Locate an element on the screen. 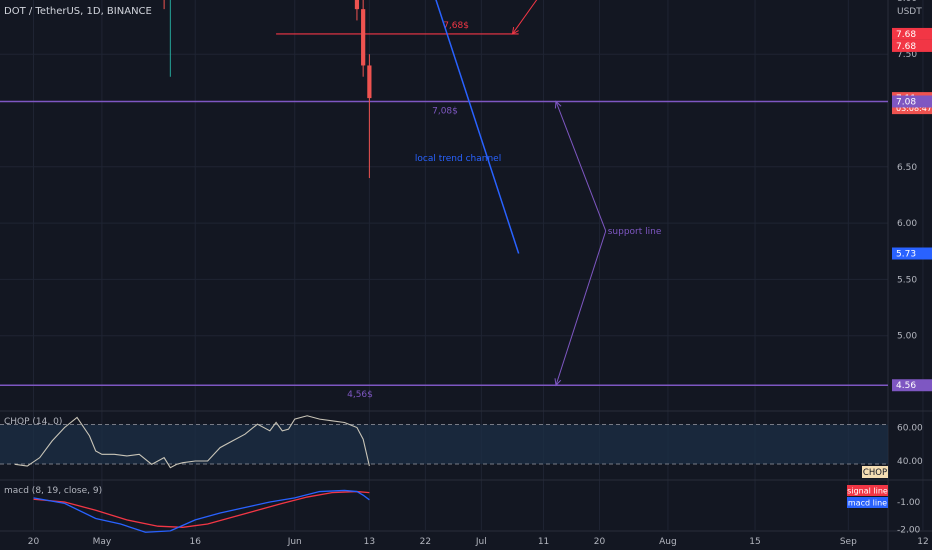 This screenshot has width=932, height=550. macd-legend-label: signal line is located at coordinates (867, 491).